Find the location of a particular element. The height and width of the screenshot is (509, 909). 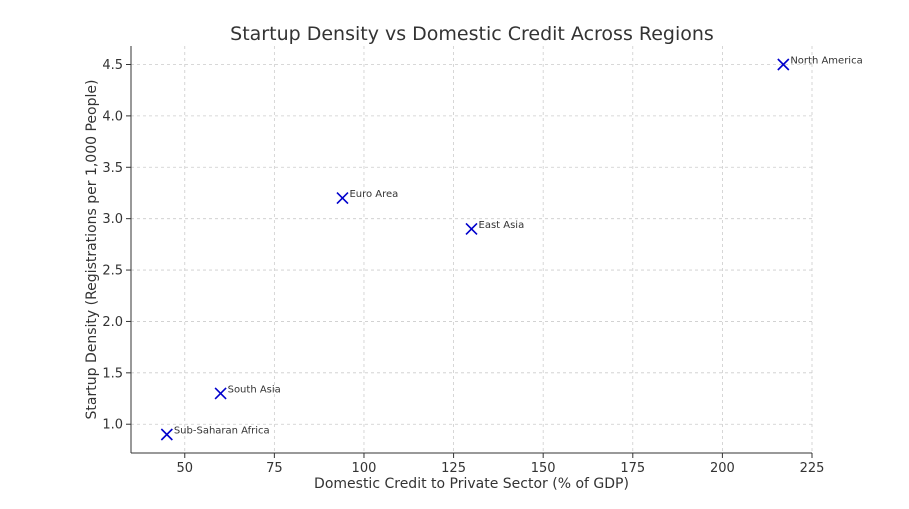

data-point-label: North America is located at coordinates (826, 61).